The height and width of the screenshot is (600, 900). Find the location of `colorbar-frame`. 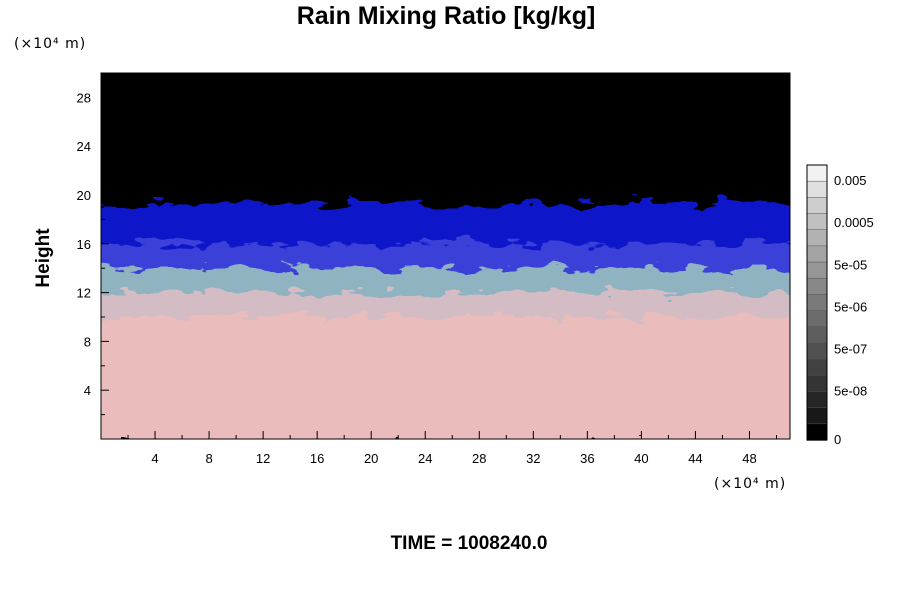

colorbar-frame is located at coordinates (817, 302).